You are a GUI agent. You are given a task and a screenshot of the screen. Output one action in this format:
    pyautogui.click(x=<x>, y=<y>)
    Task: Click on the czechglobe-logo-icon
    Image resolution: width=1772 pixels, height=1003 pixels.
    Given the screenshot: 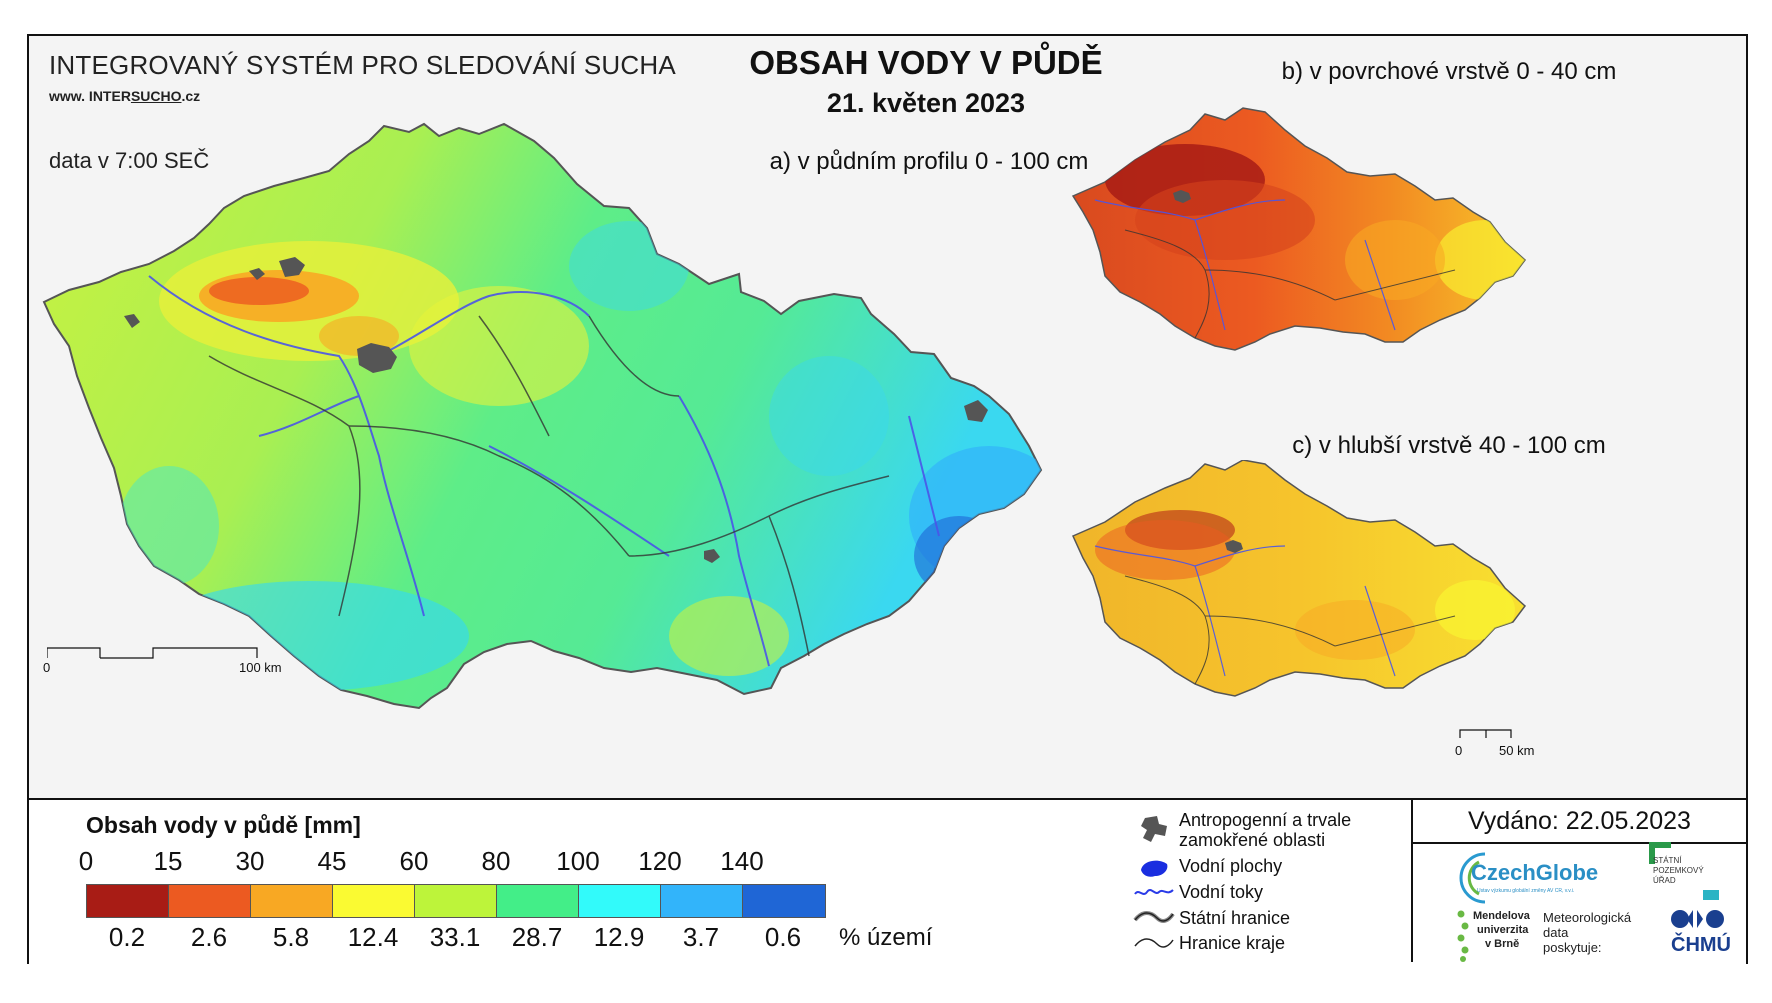 What is the action you would take?
    pyautogui.click(x=1472, y=878)
    